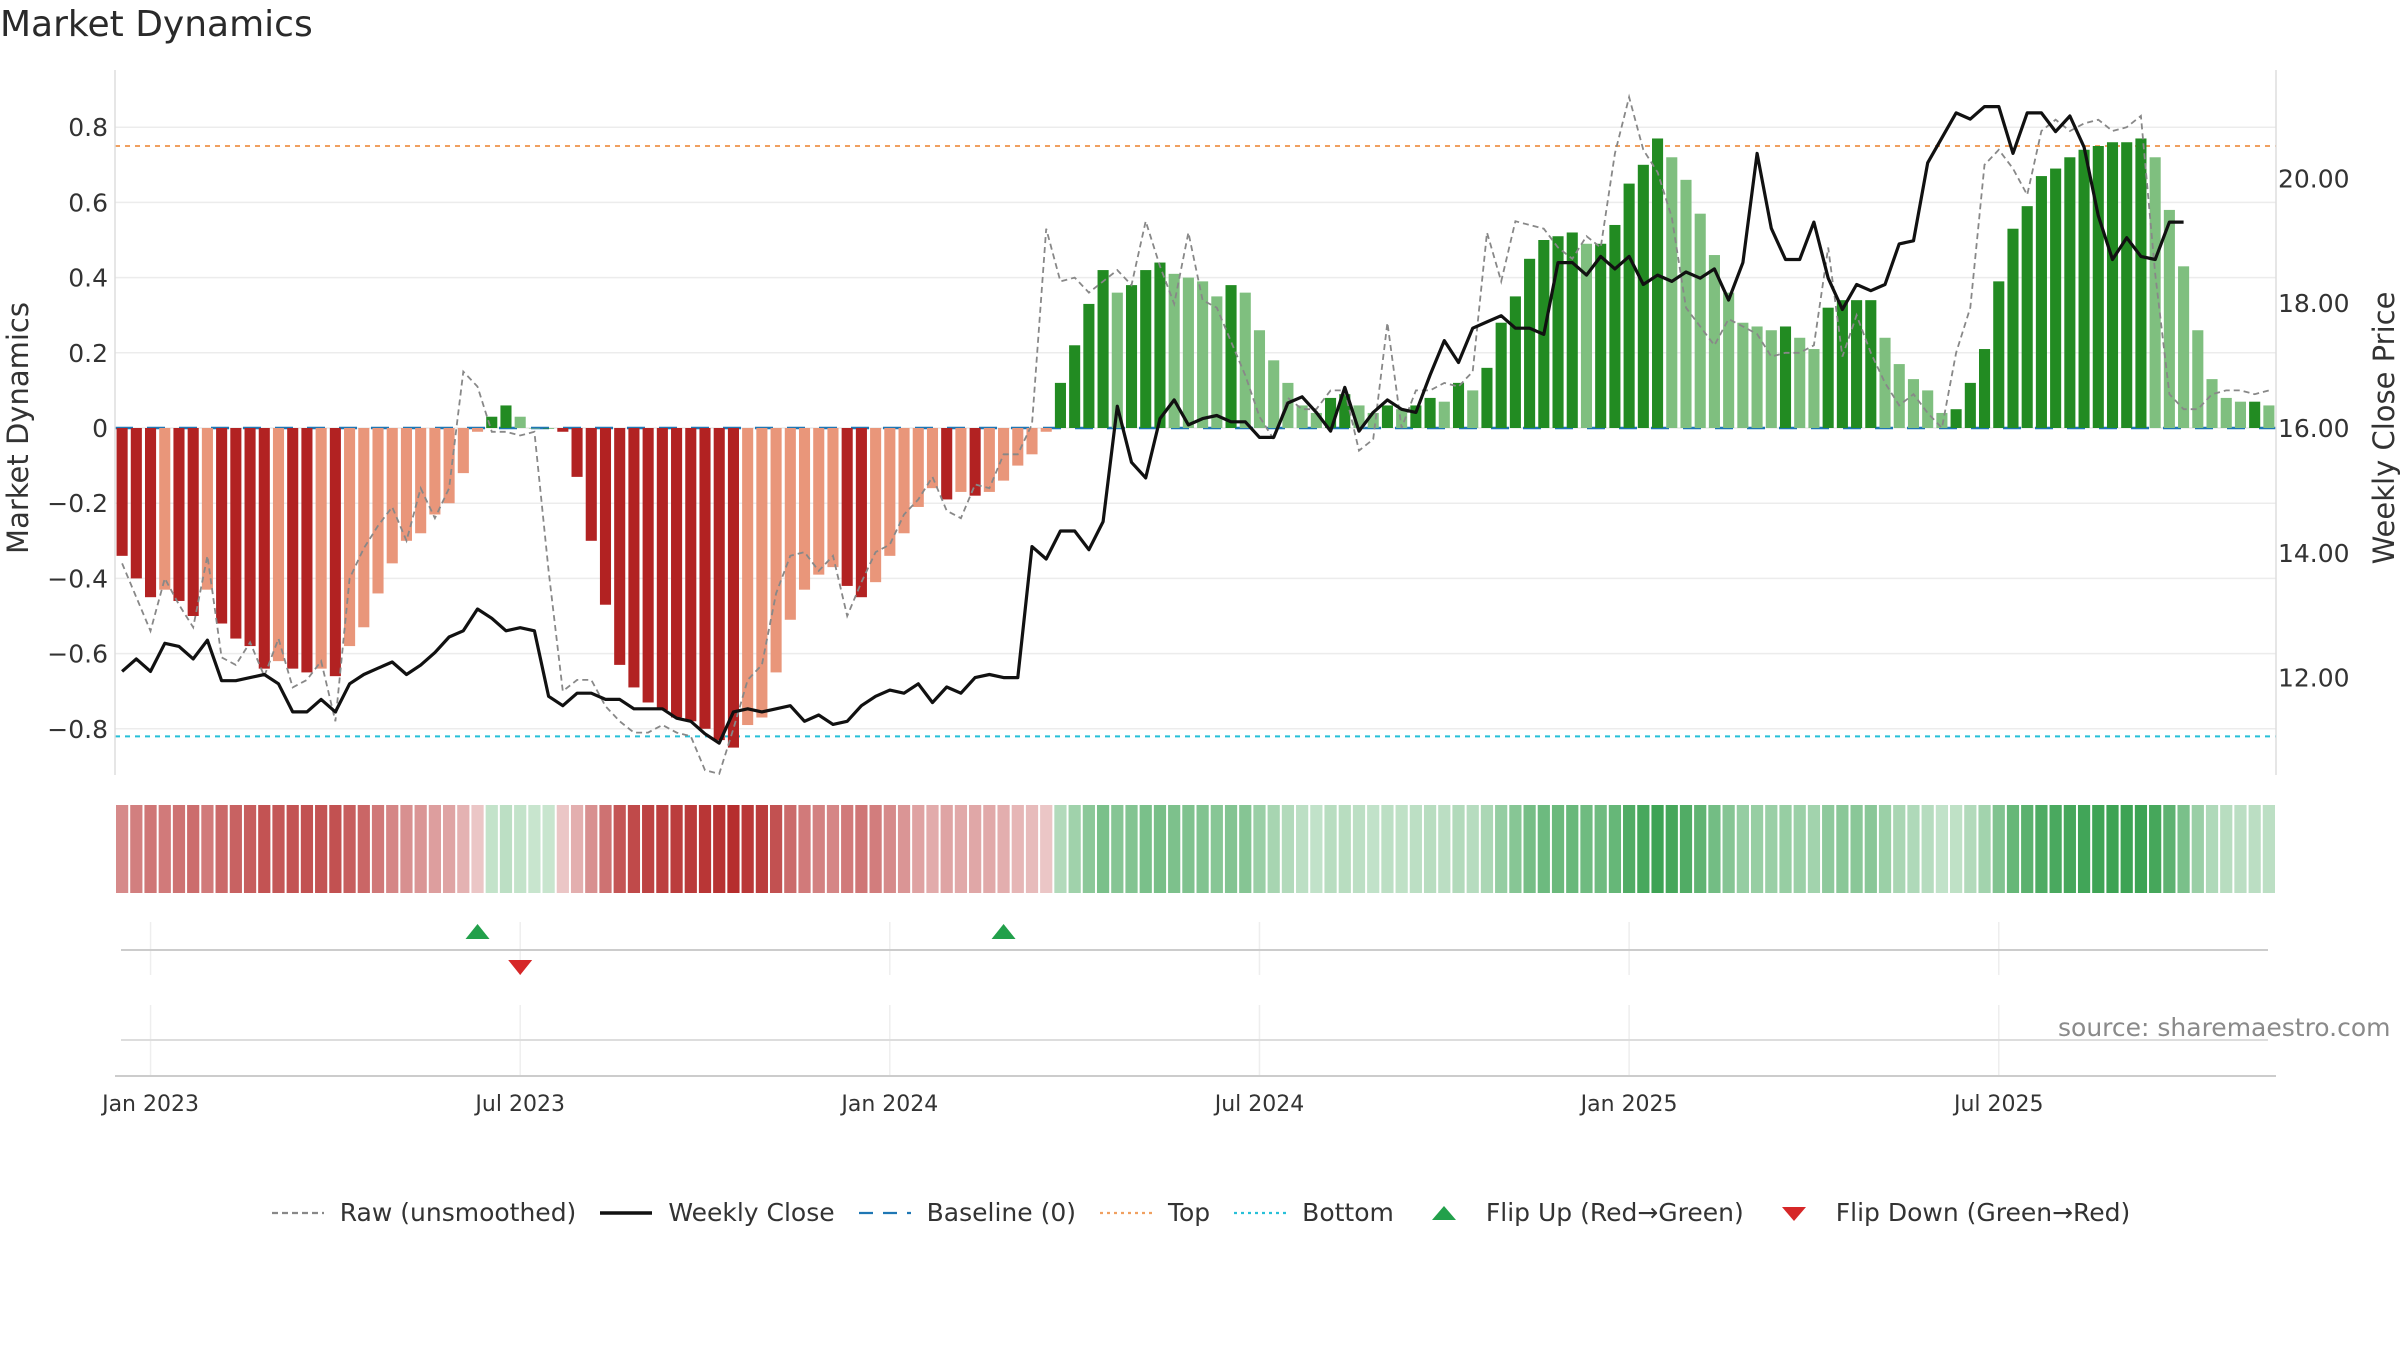 The width and height of the screenshot is (2400, 1350). I want to click on flip-up-marker, so click(1003, 931).